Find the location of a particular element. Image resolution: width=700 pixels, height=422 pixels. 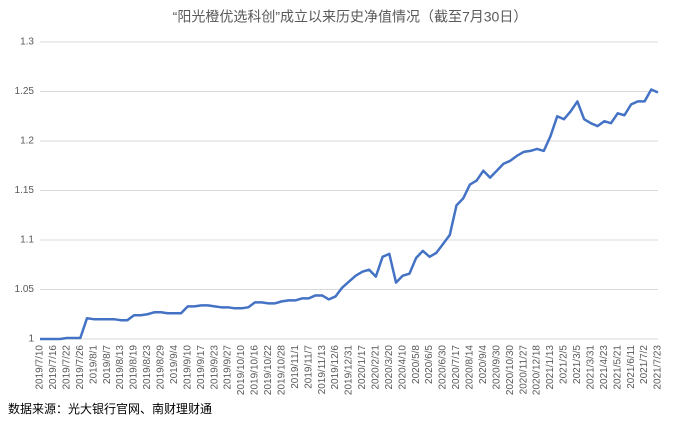

y-tick-label: 1.05 is located at coordinates (25, 289).